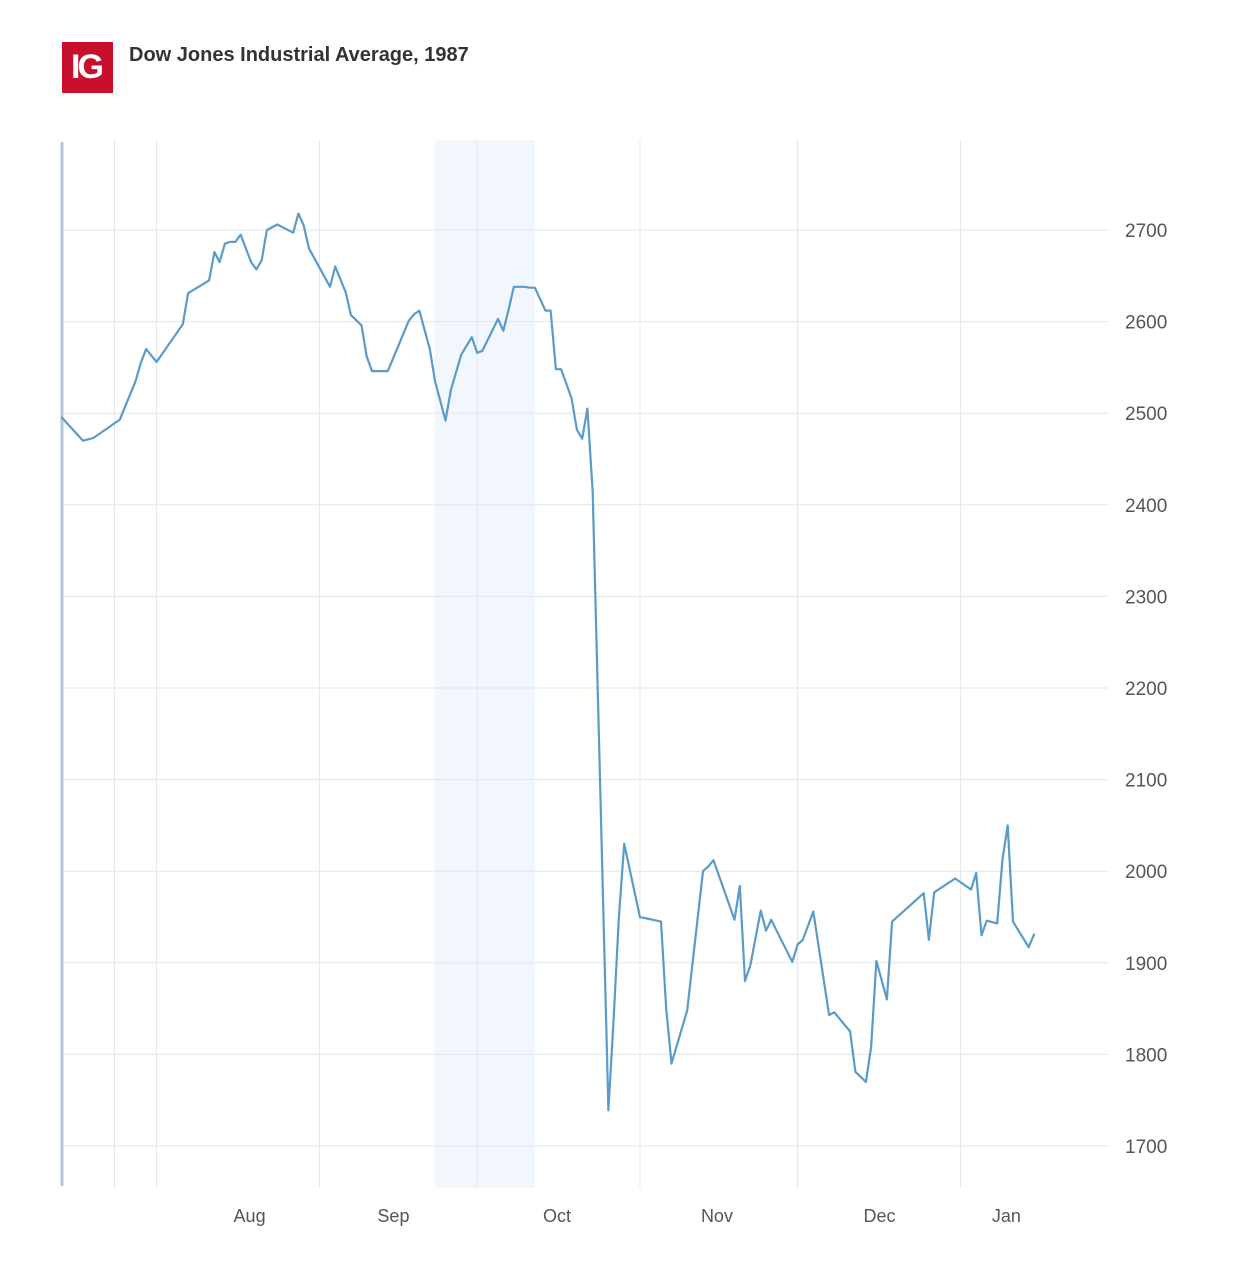  I want to click on x-axis-tick-labels: Aug Sep Oct Nov Dec Jan, so click(627, 1216).